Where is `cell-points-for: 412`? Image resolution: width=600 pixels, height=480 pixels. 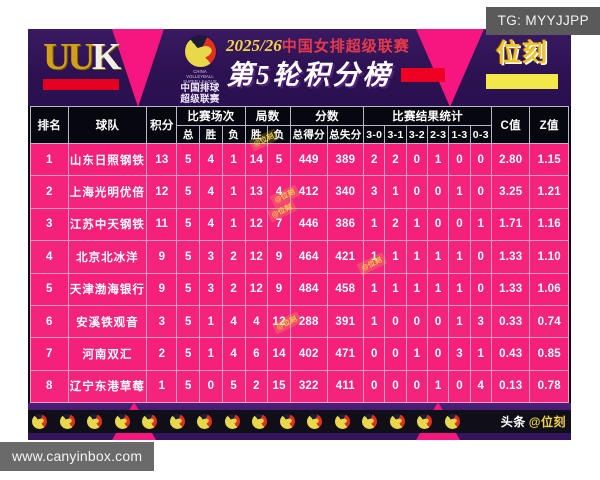
cell-points-for: 412 is located at coordinates (308, 192).